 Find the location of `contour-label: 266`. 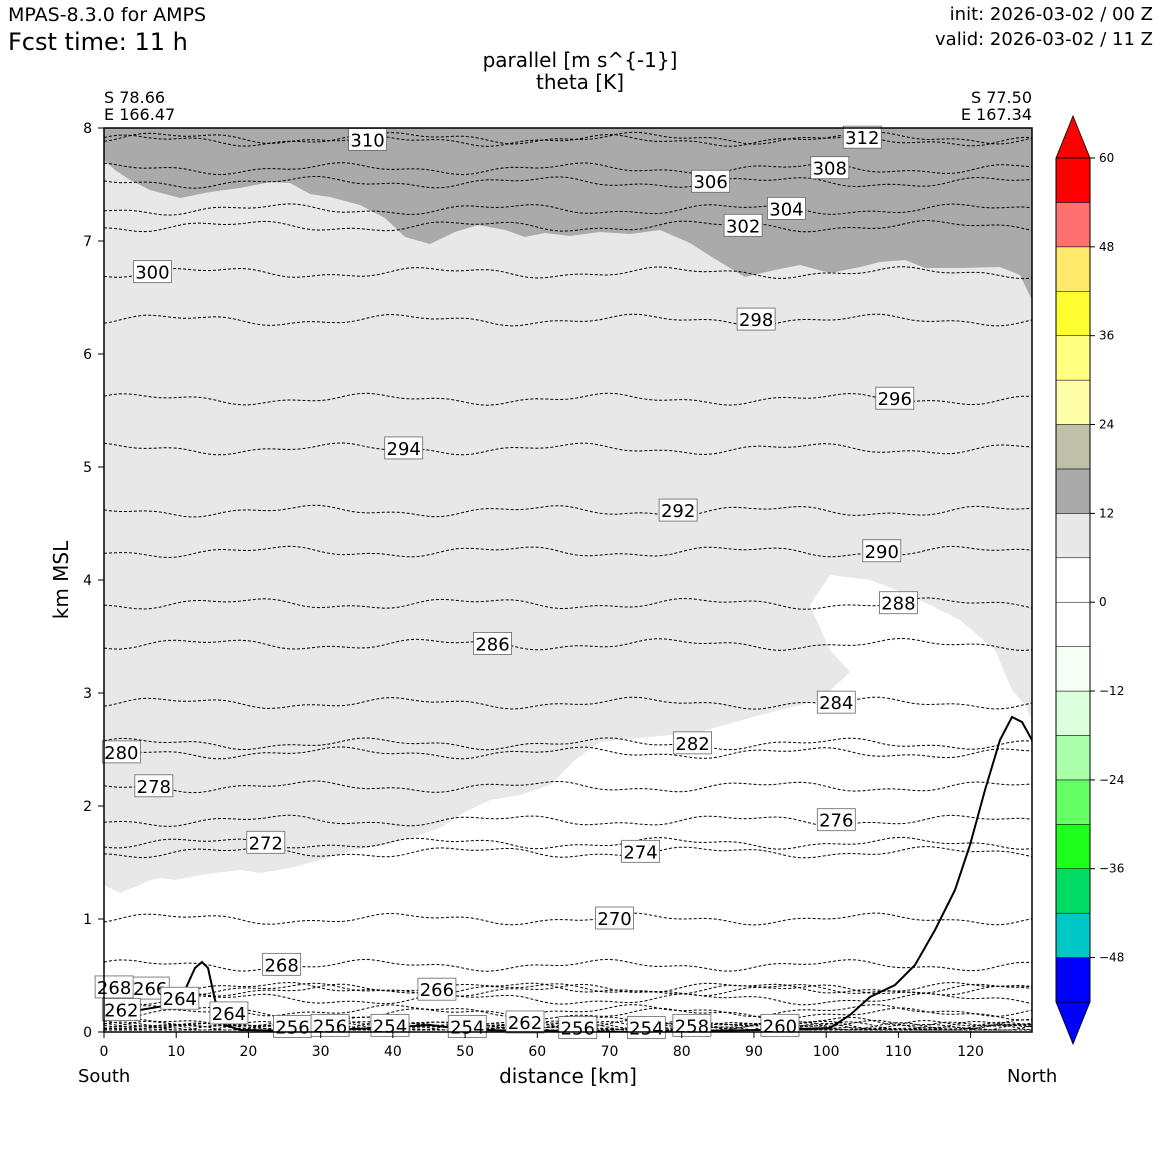

contour-label: 266 is located at coordinates (150, 988).